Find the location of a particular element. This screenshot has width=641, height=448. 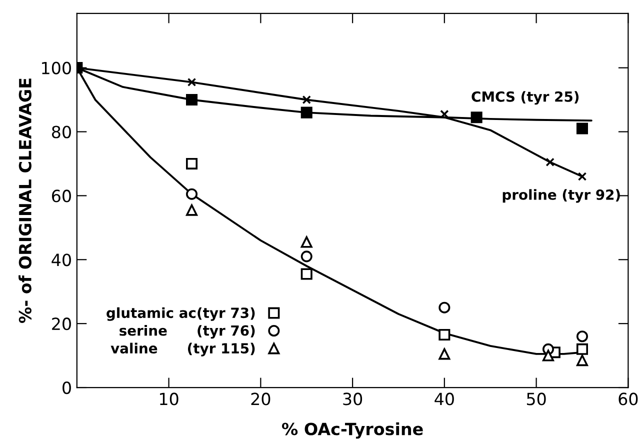

x-tick-label: 40 is located at coordinates (444, 399).